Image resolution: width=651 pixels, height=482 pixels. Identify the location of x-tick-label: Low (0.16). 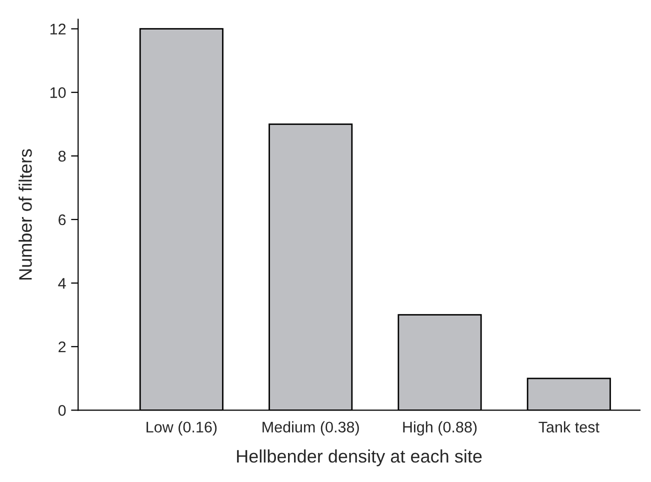
(181, 428).